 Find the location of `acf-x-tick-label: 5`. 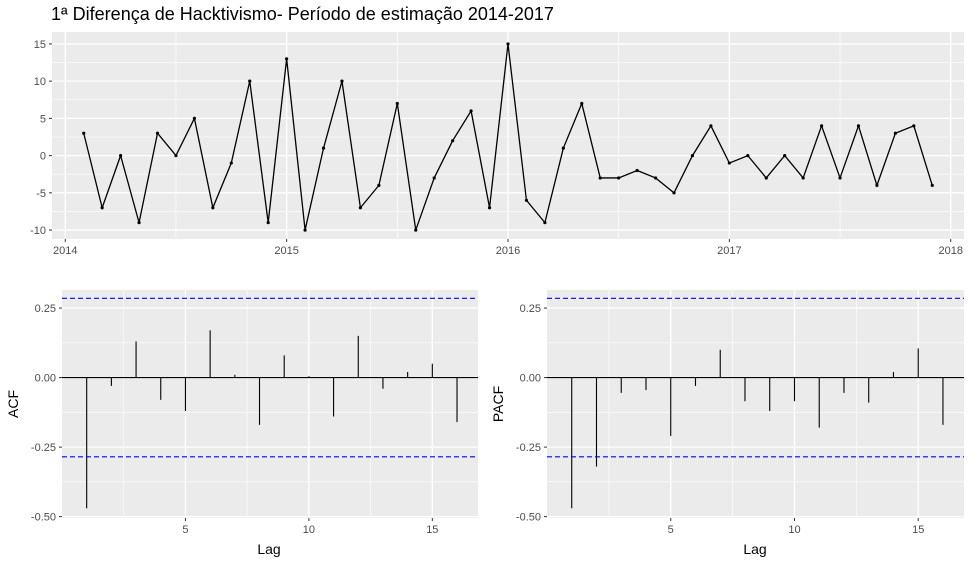

acf-x-tick-label: 5 is located at coordinates (185, 530).